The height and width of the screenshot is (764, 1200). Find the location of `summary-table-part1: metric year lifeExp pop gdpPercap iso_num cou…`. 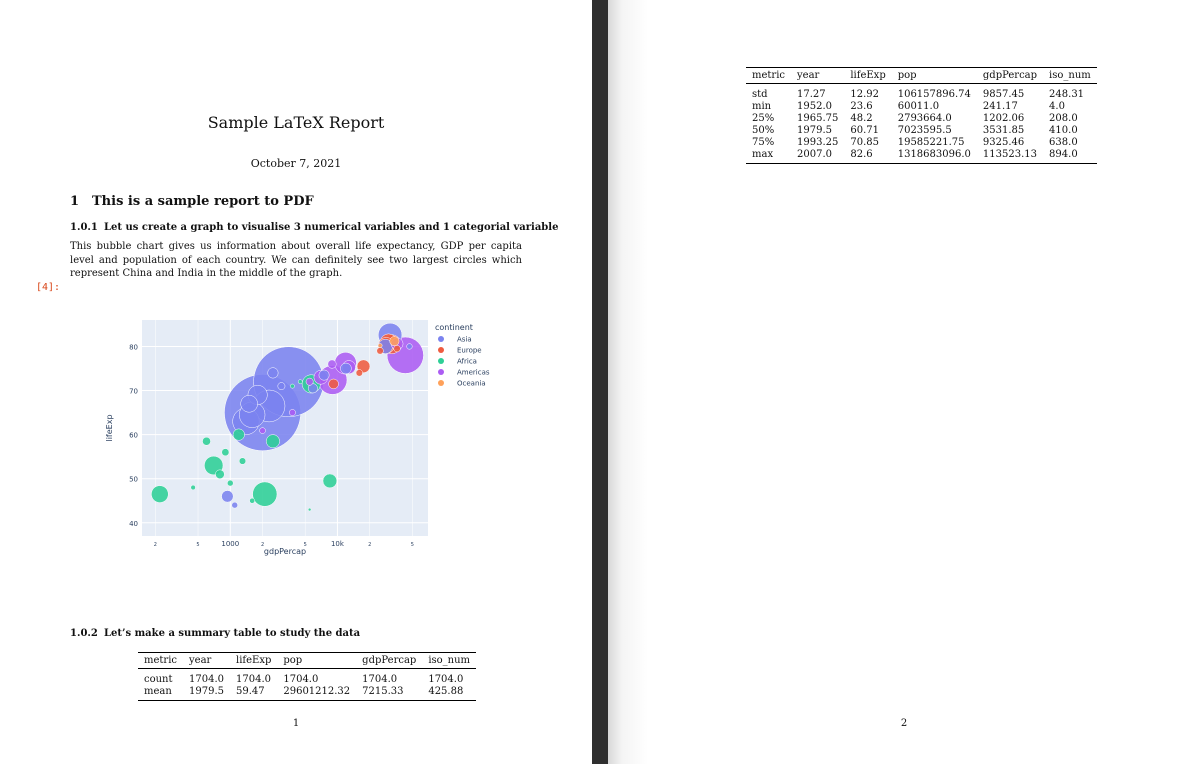

summary-table-part1: metric year lifeExp pop gdpPercap iso_num cou… is located at coordinates (307, 676).